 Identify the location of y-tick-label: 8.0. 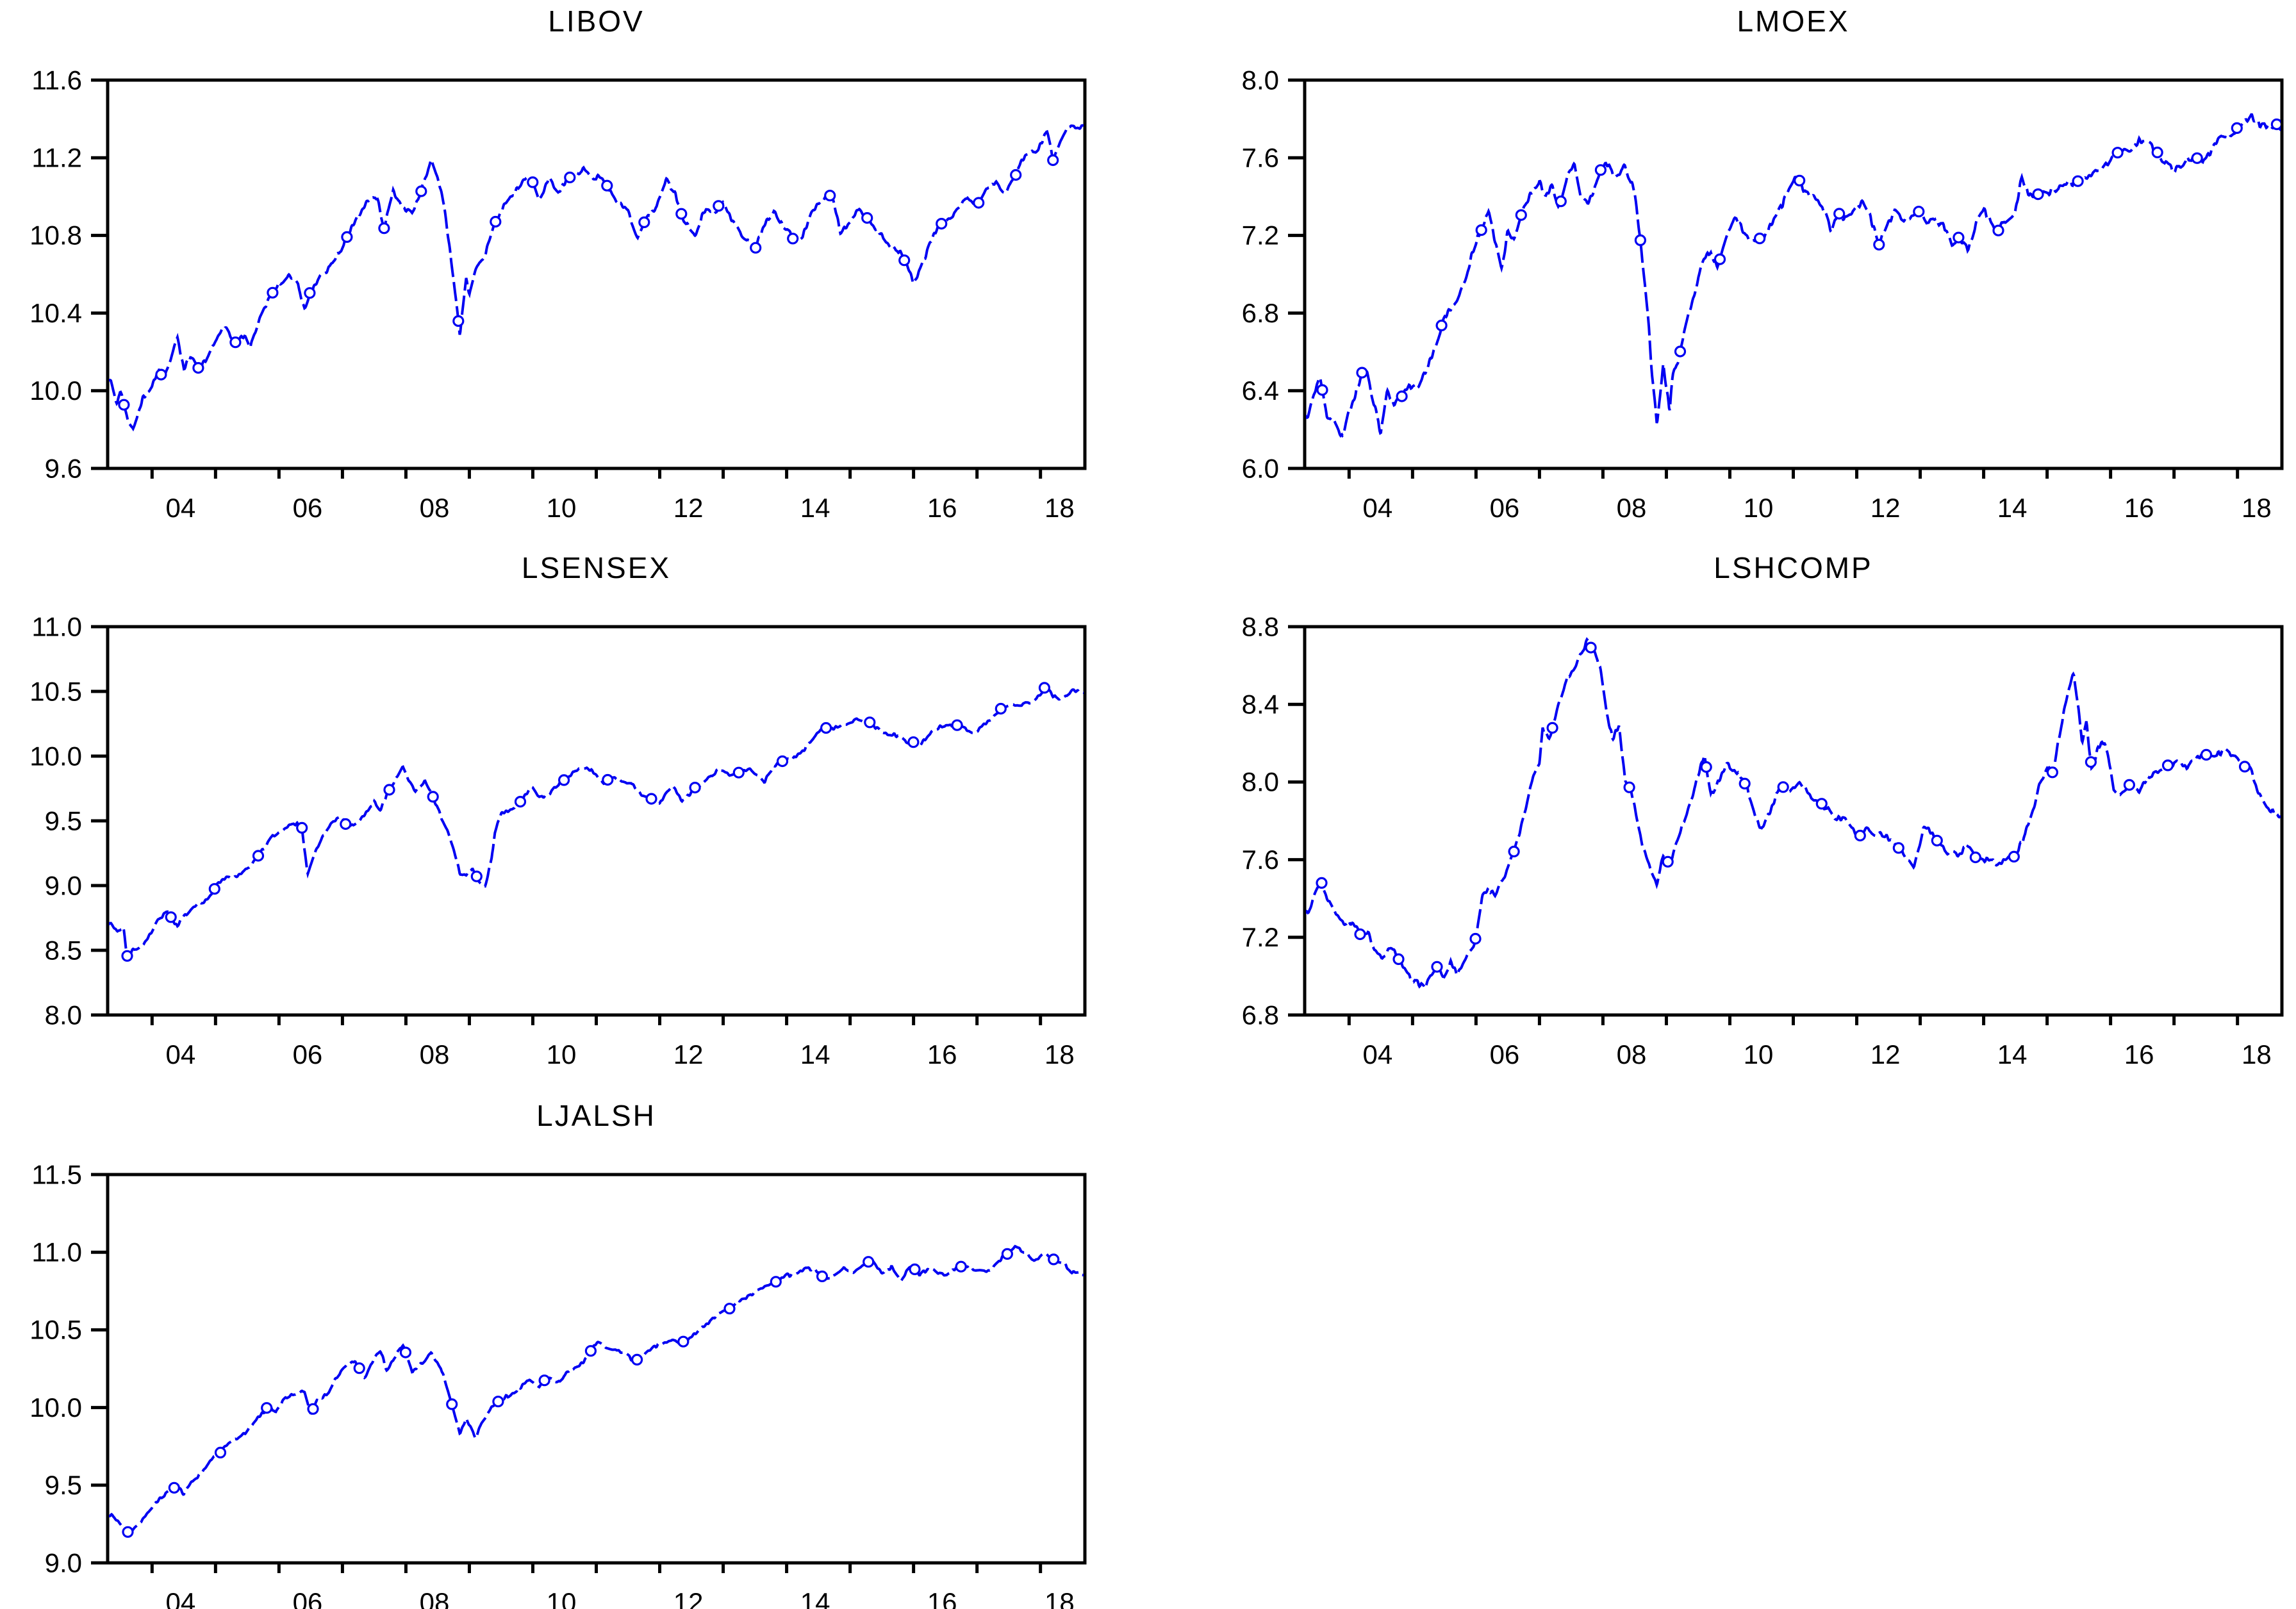
(1260, 80).